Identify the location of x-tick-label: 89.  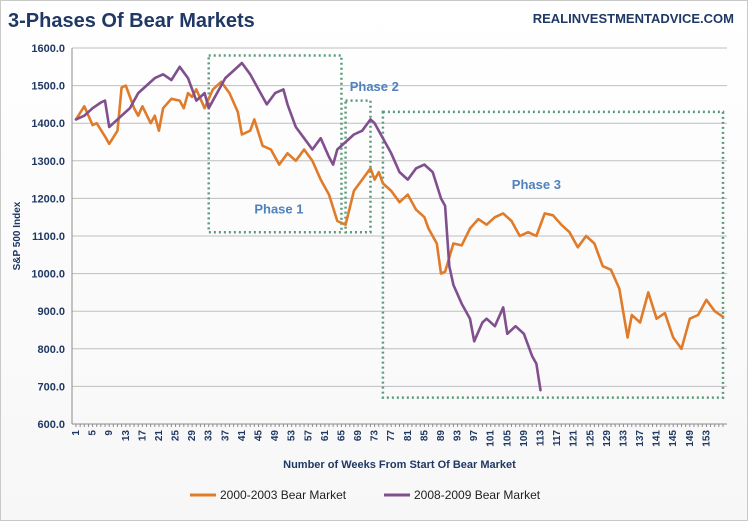
(441, 436).